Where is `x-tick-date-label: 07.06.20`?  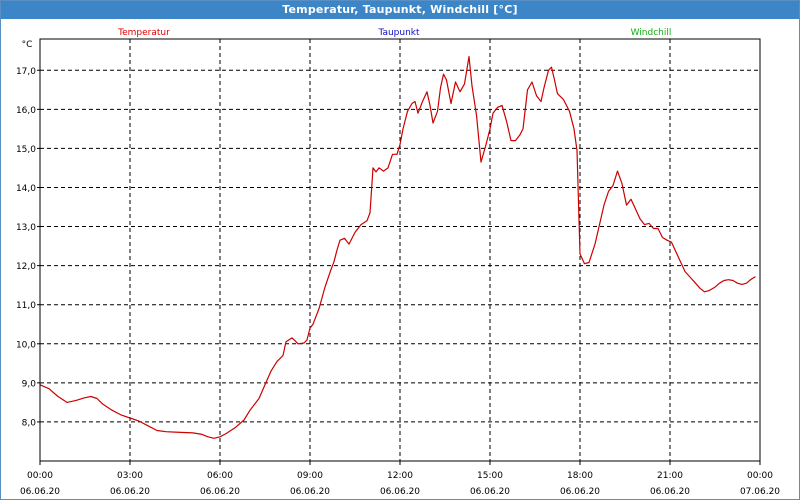
x-tick-date-label: 07.06.20 is located at coordinates (760, 492).